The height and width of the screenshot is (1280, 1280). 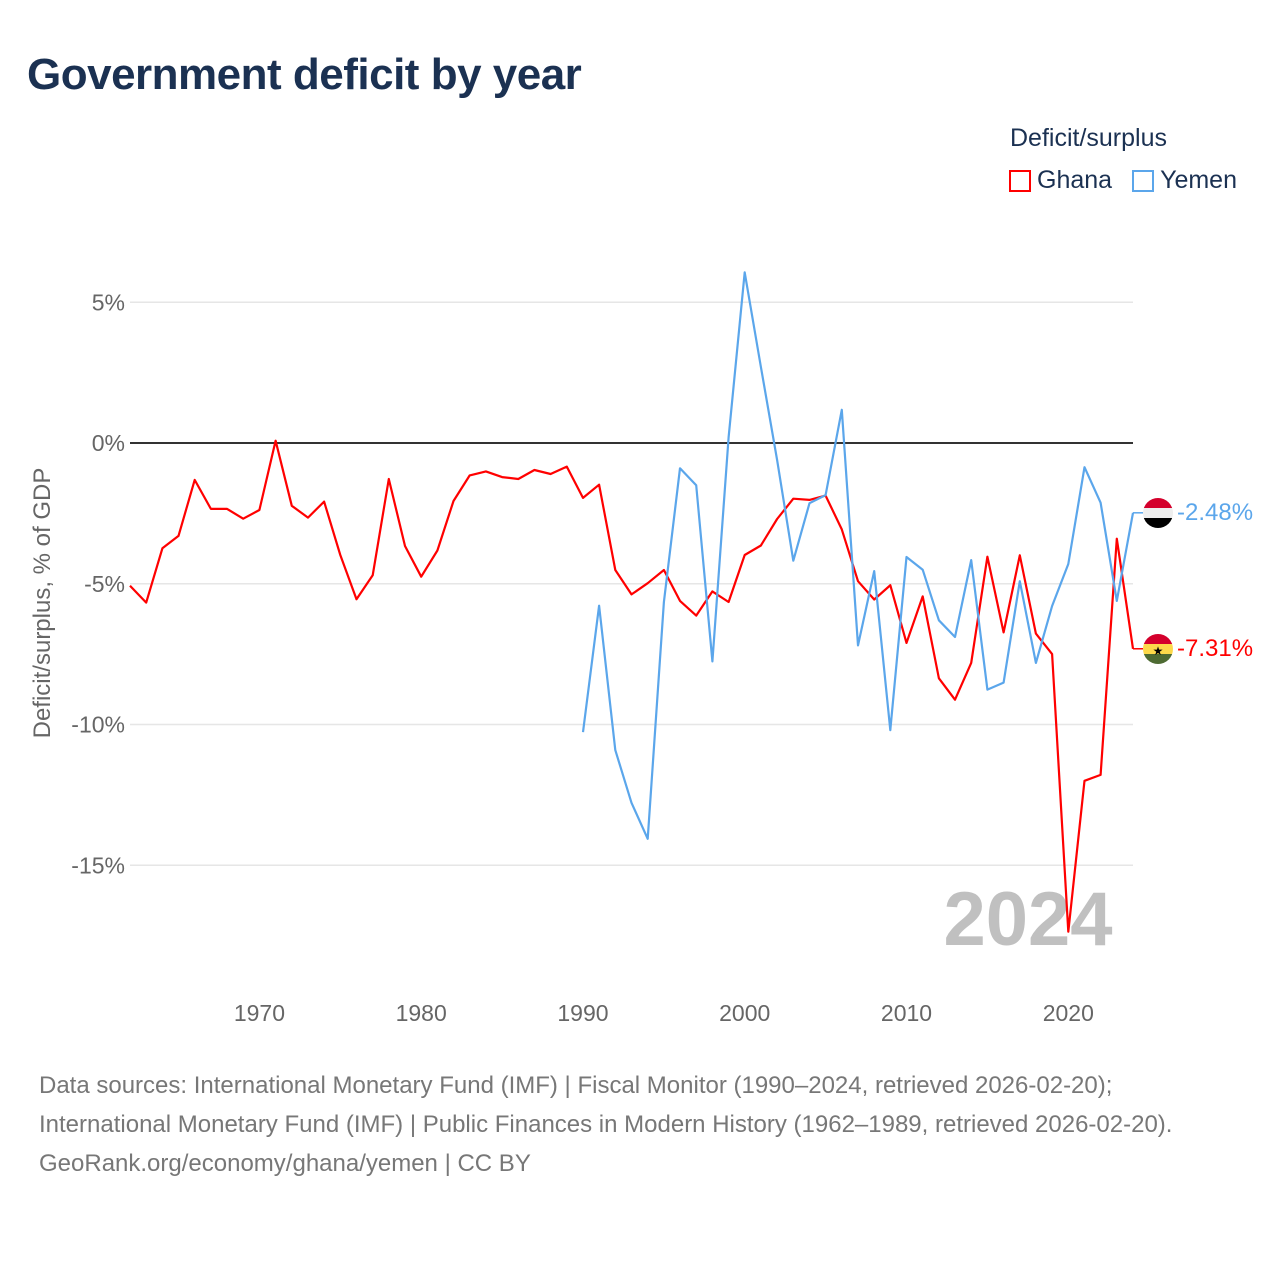 I want to click on yemen-end-label: -2.48%, so click(x=1215, y=512).